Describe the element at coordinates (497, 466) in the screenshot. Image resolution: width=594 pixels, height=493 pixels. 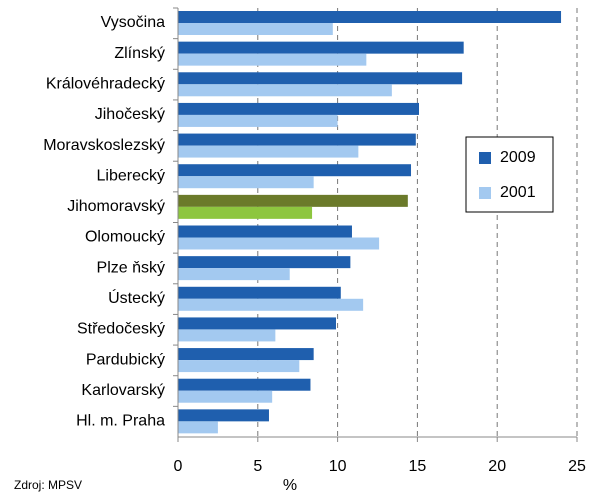
I see `x-tick-label: 20` at that location.